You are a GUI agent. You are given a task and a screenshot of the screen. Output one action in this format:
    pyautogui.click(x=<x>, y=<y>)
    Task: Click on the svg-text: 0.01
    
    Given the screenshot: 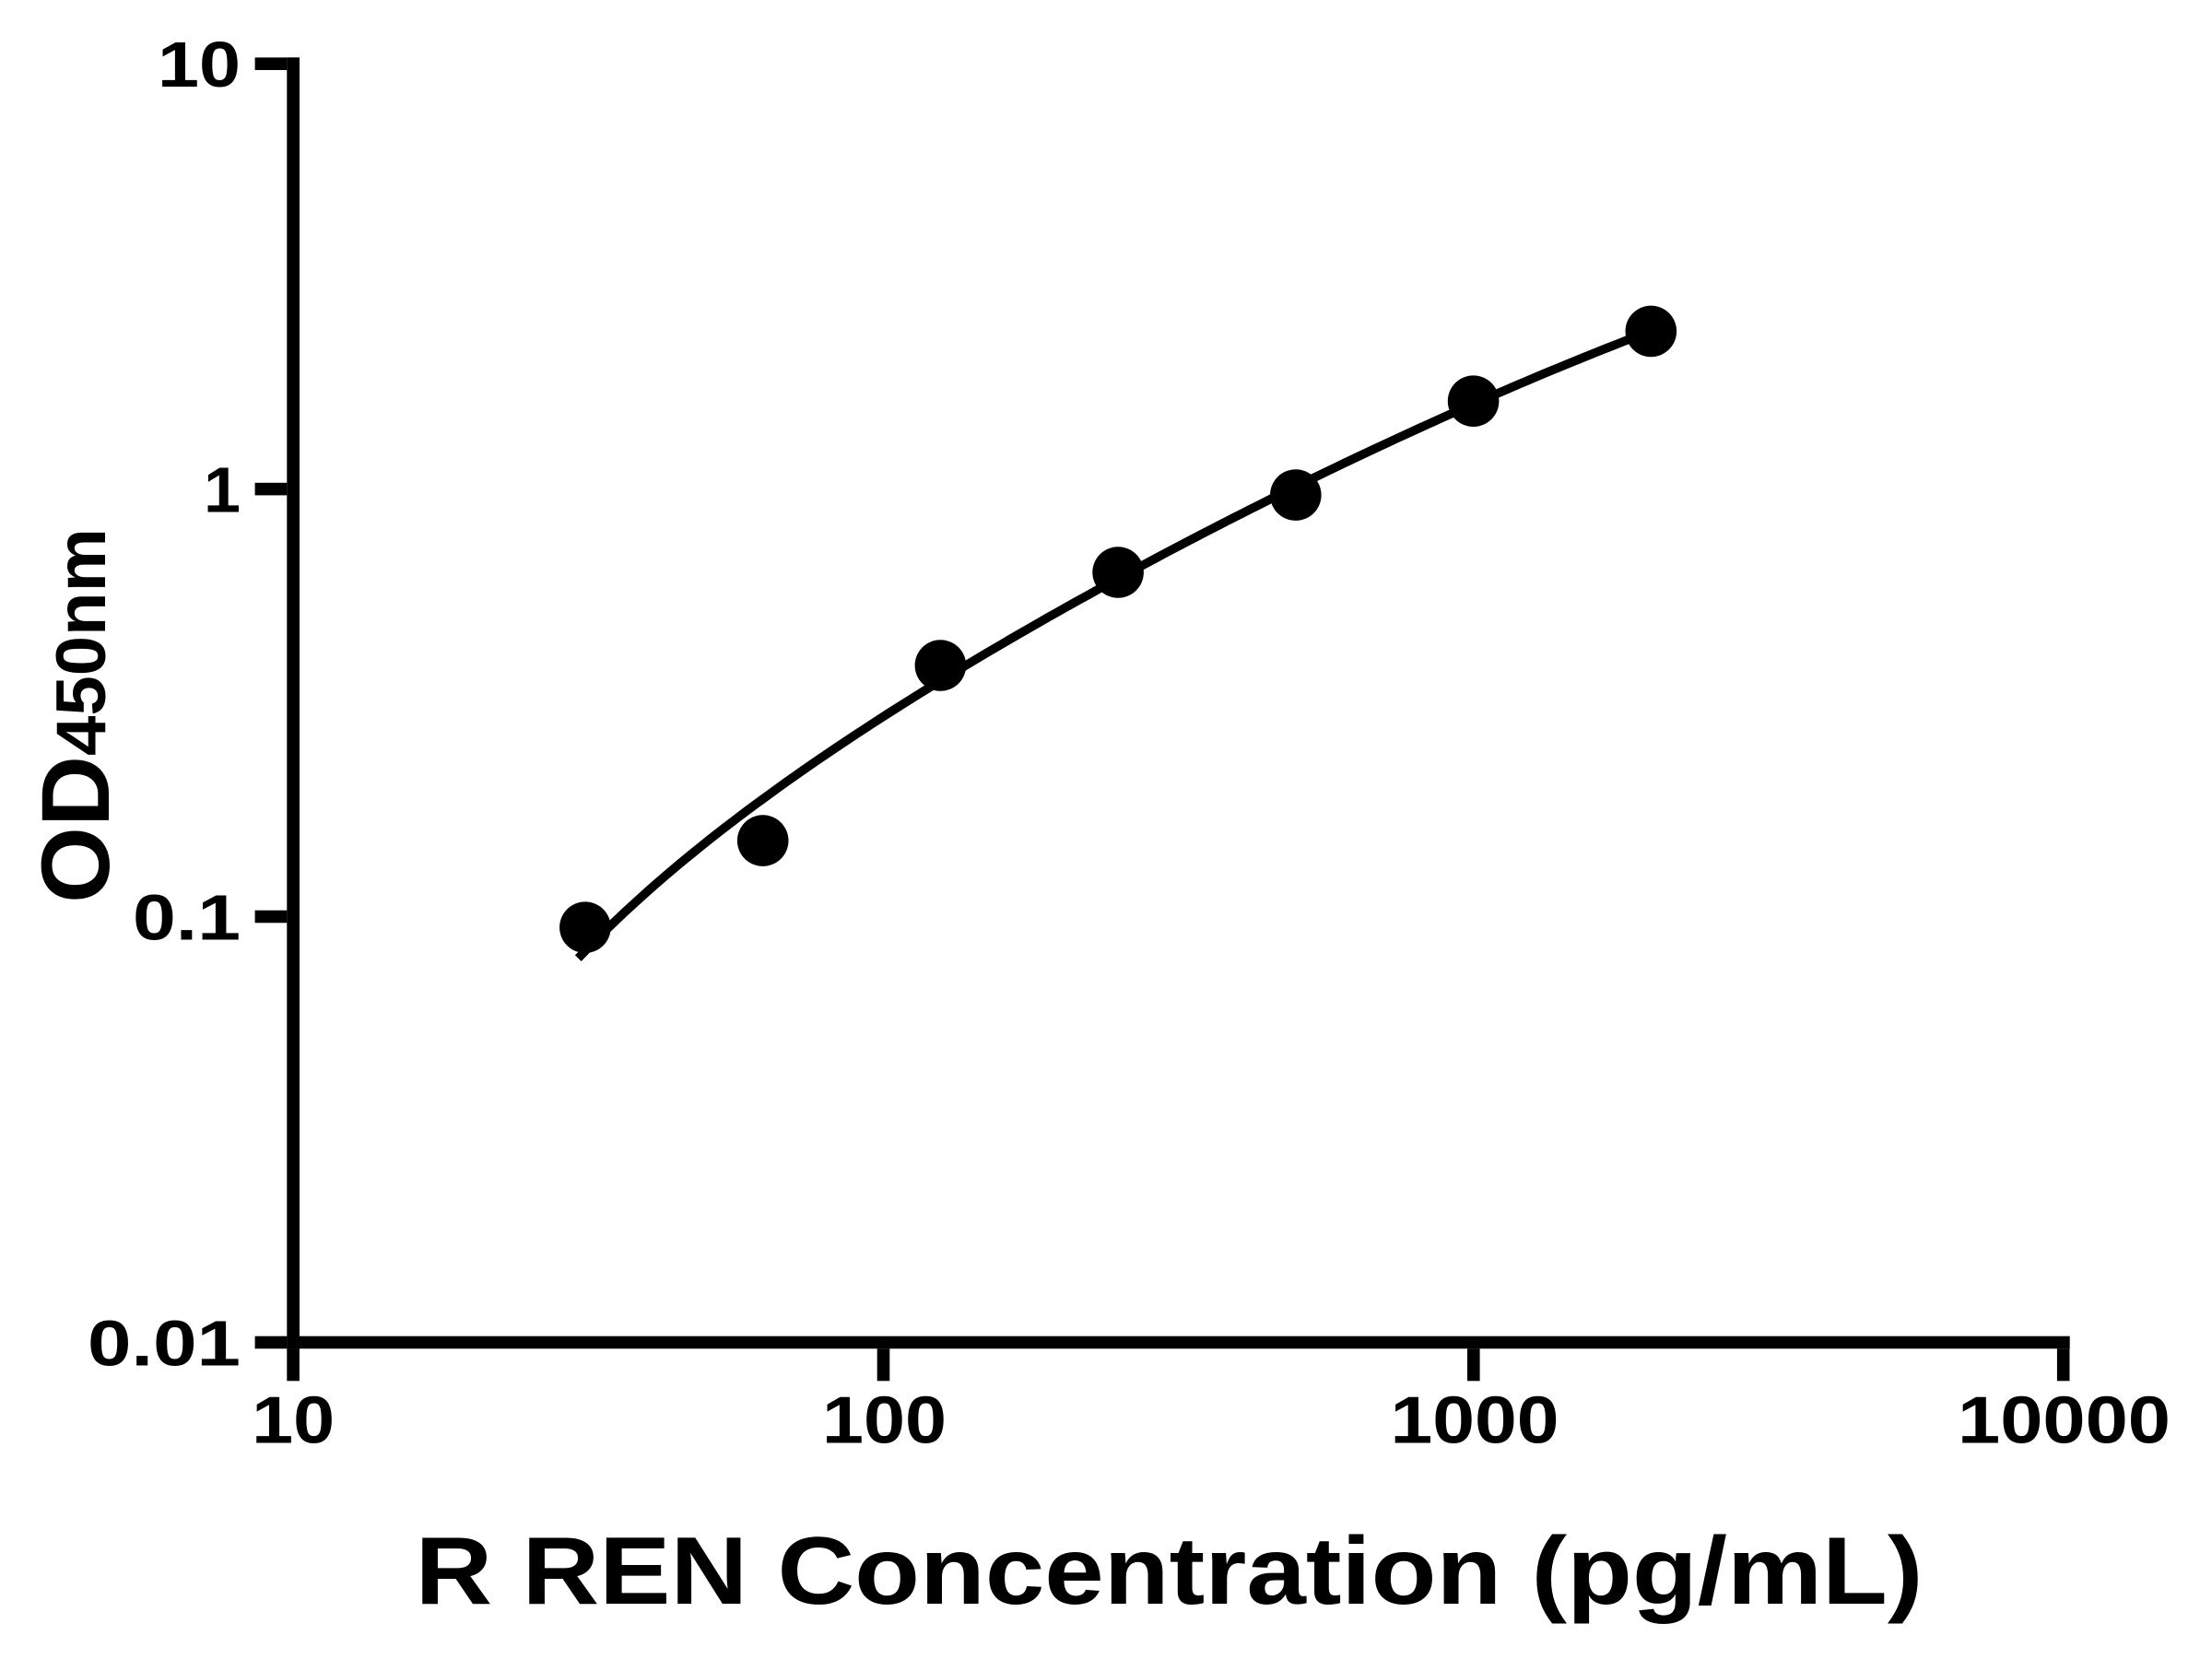 What is the action you would take?
    pyautogui.click(x=164, y=1344)
    